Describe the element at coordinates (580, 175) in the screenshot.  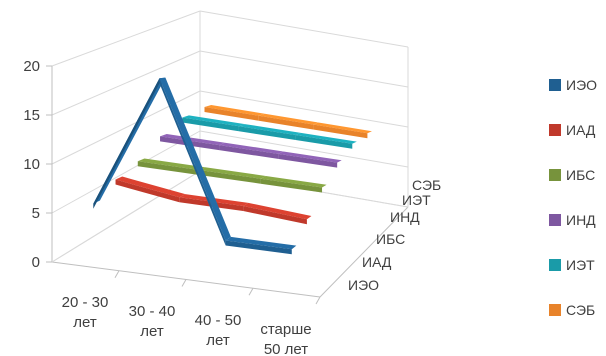
I see `legend-label: ИБС` at that location.